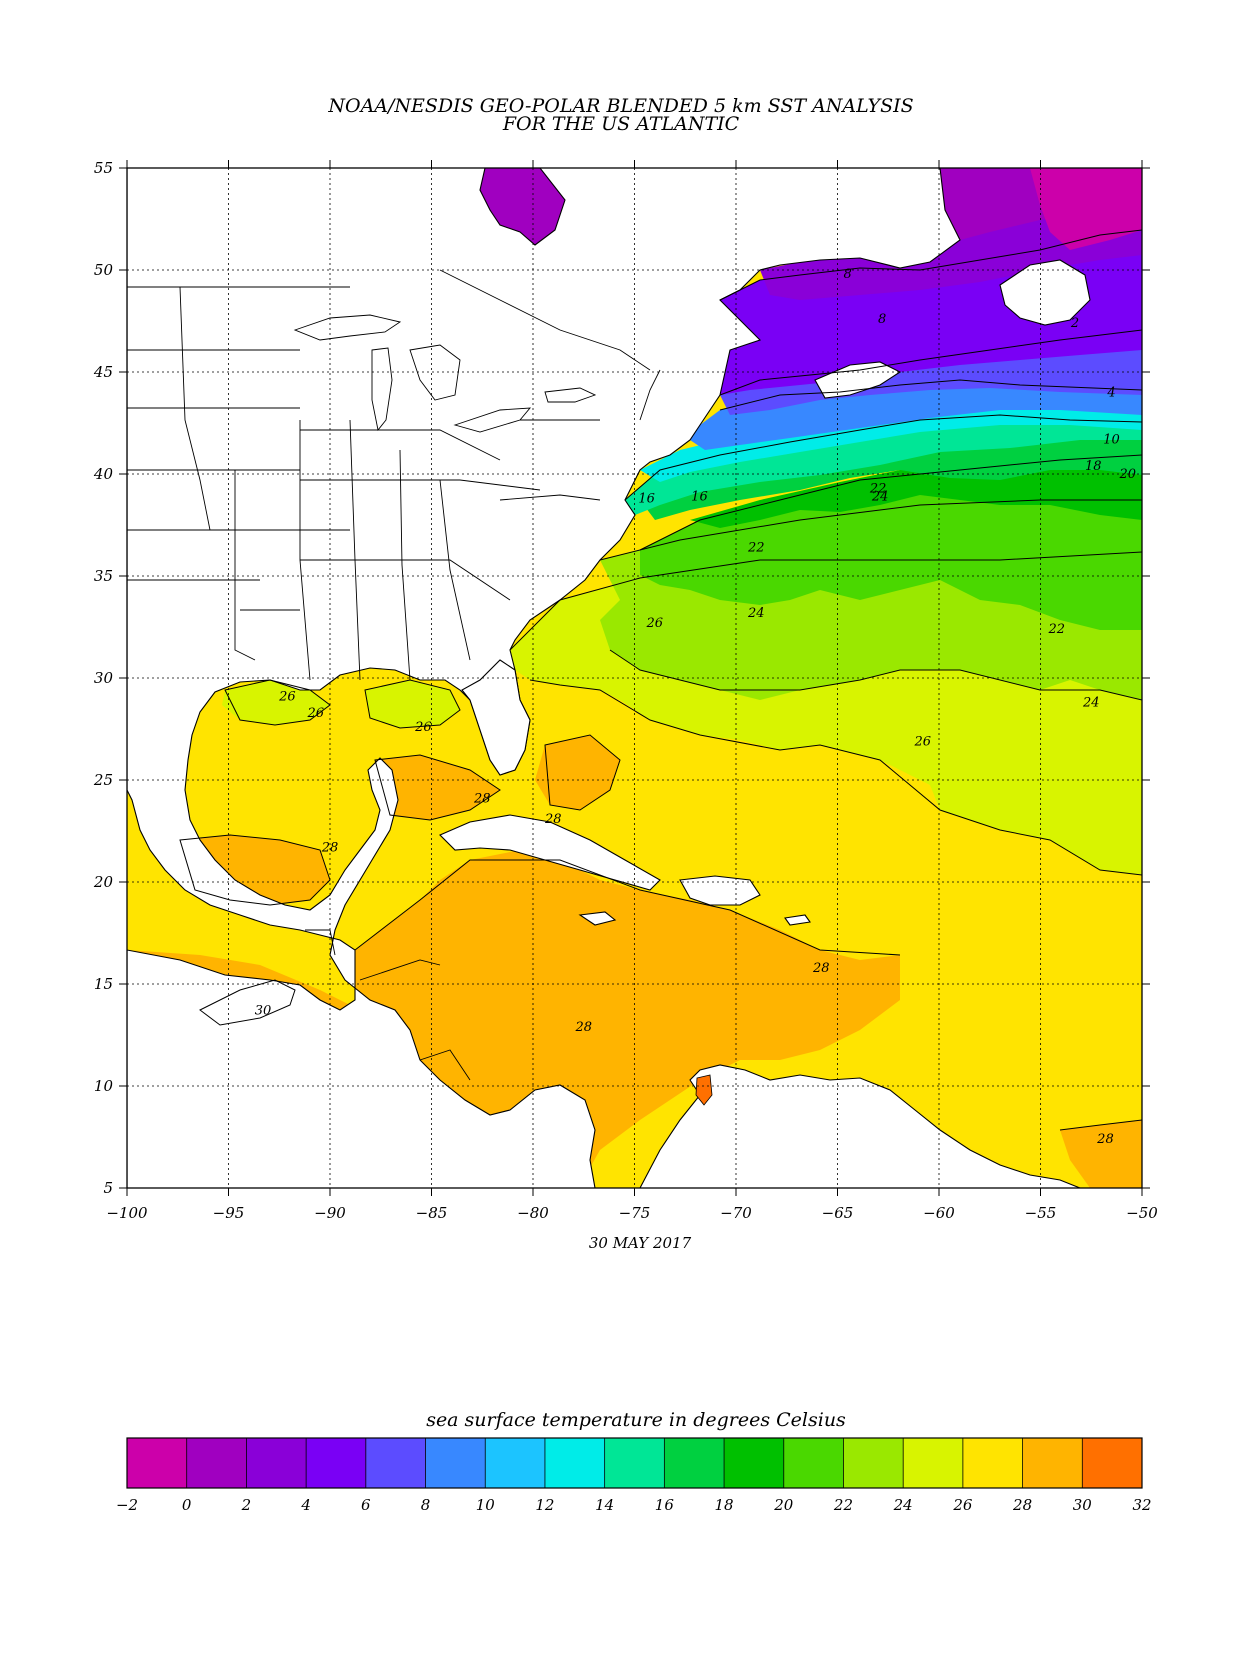  What do you see at coordinates (229, 1213) in the screenshot?
I see `tick-label-lon: −95` at bounding box center [229, 1213].